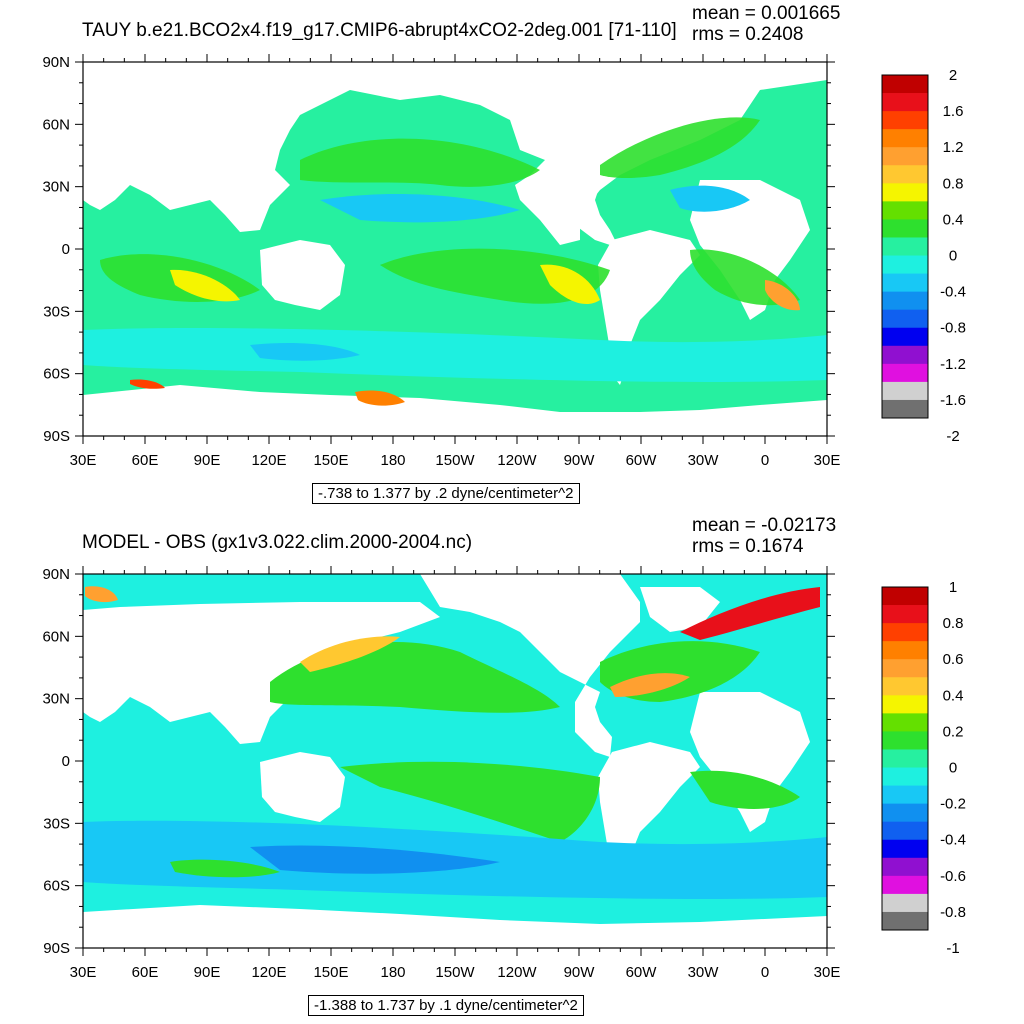 This screenshot has height=1024, width=1024. Describe the element at coordinates (330, 460) in the screenshot. I see `top-x-tick-label: 150E` at that location.